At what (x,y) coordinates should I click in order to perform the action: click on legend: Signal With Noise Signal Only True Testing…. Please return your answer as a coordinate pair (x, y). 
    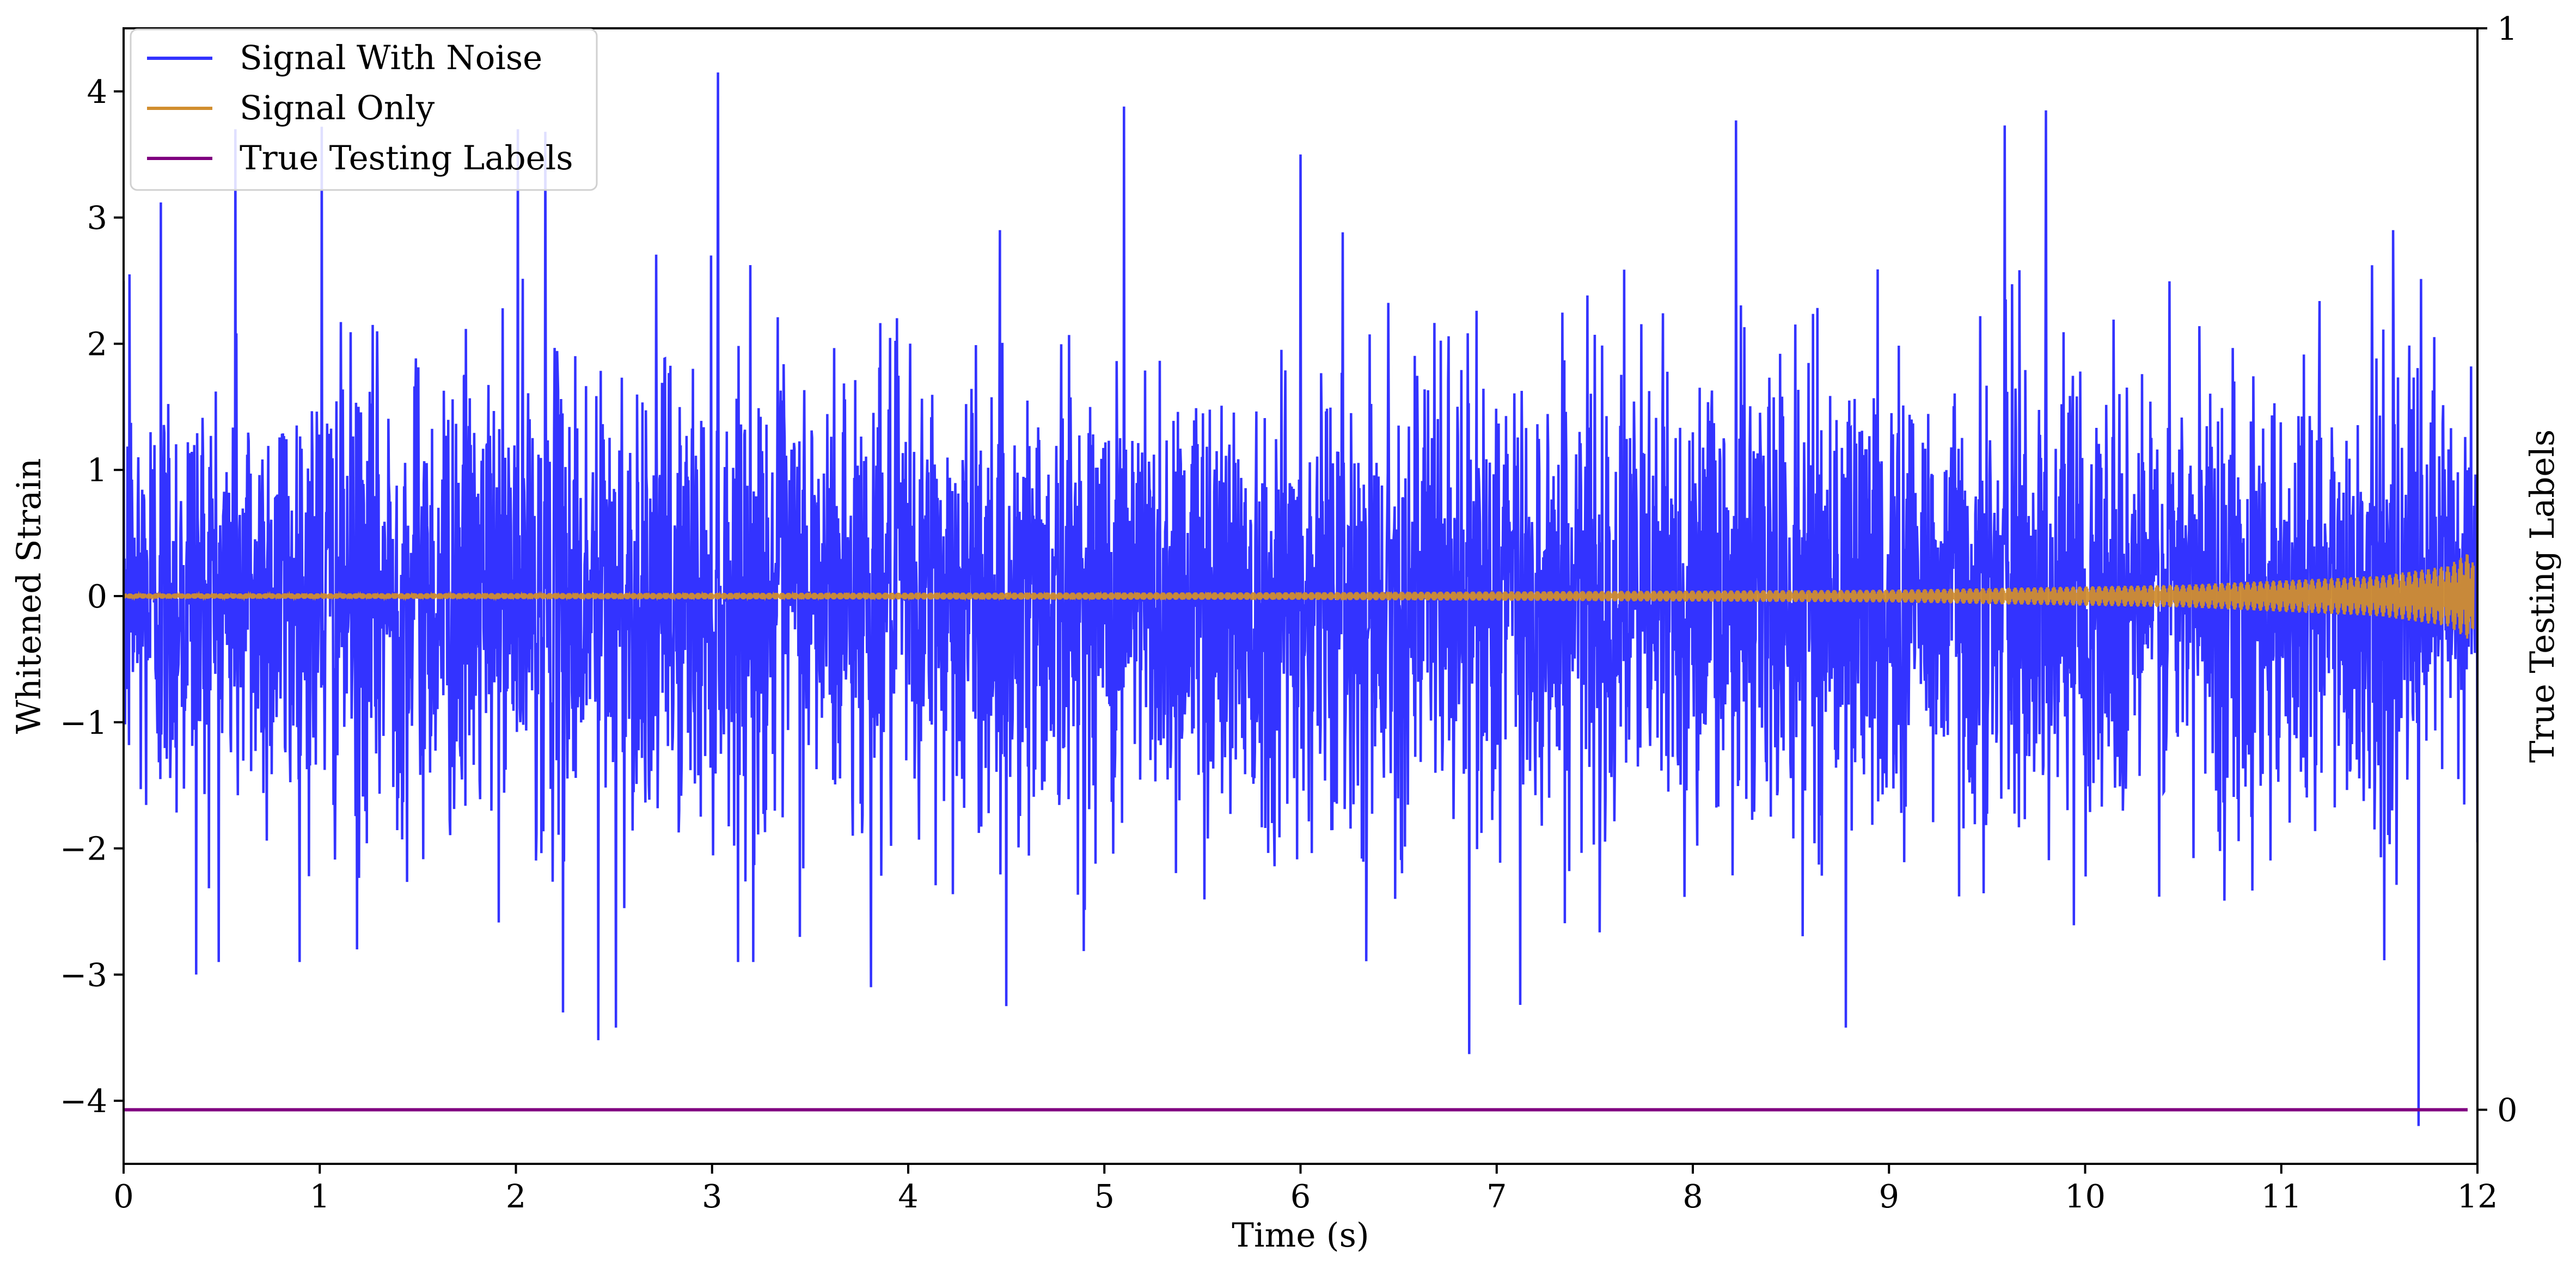
    Looking at the image, I should click on (364, 109).